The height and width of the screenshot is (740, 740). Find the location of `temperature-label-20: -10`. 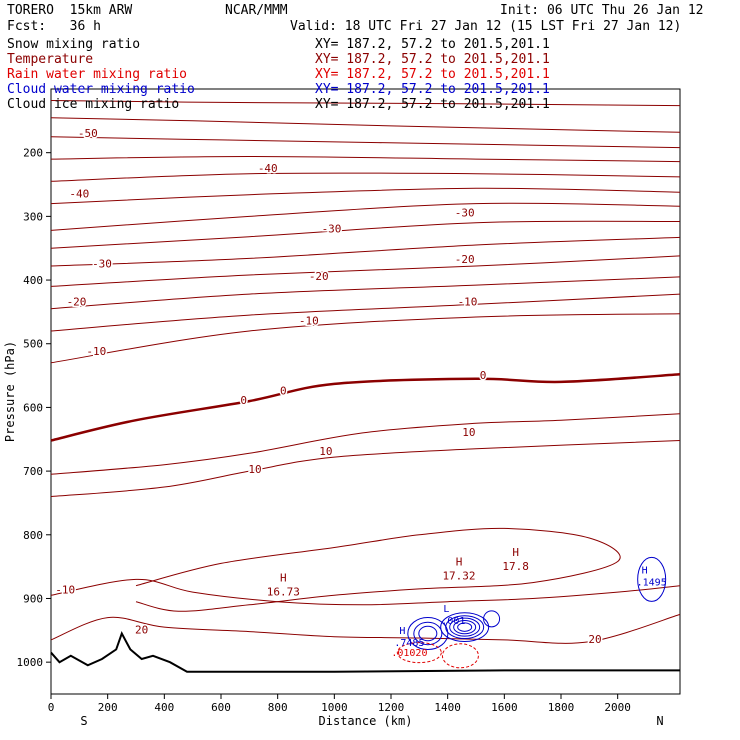

temperature-label-20: -10 is located at coordinates (65, 589).